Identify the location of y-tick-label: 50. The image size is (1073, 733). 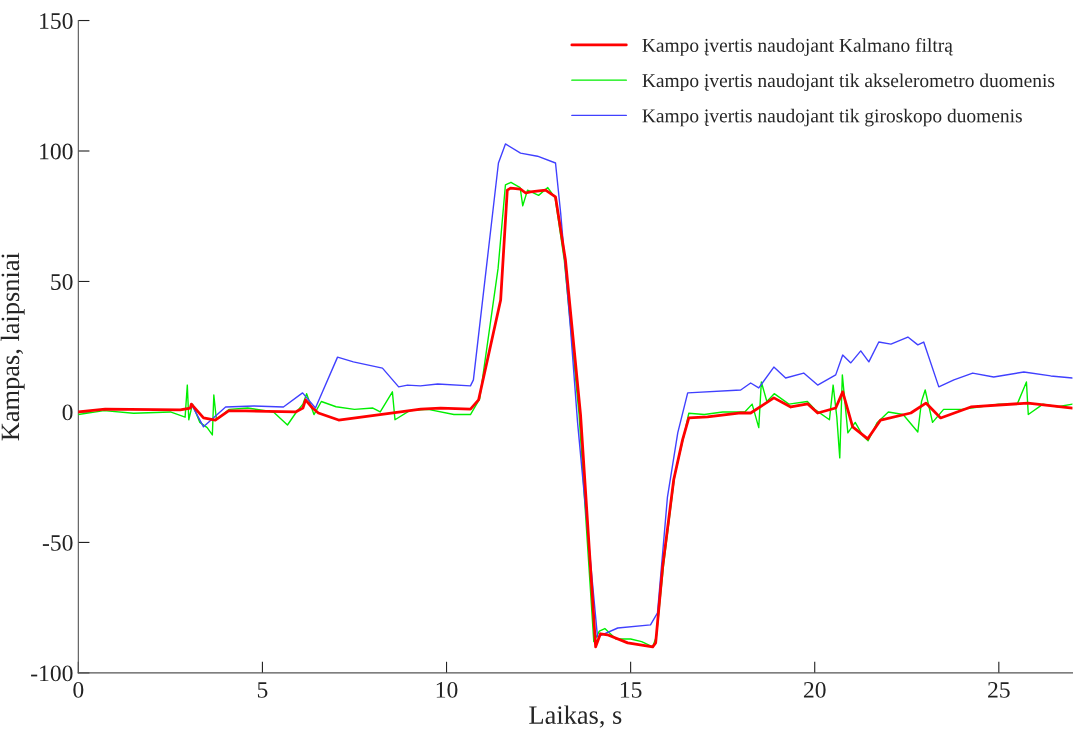
(62, 281).